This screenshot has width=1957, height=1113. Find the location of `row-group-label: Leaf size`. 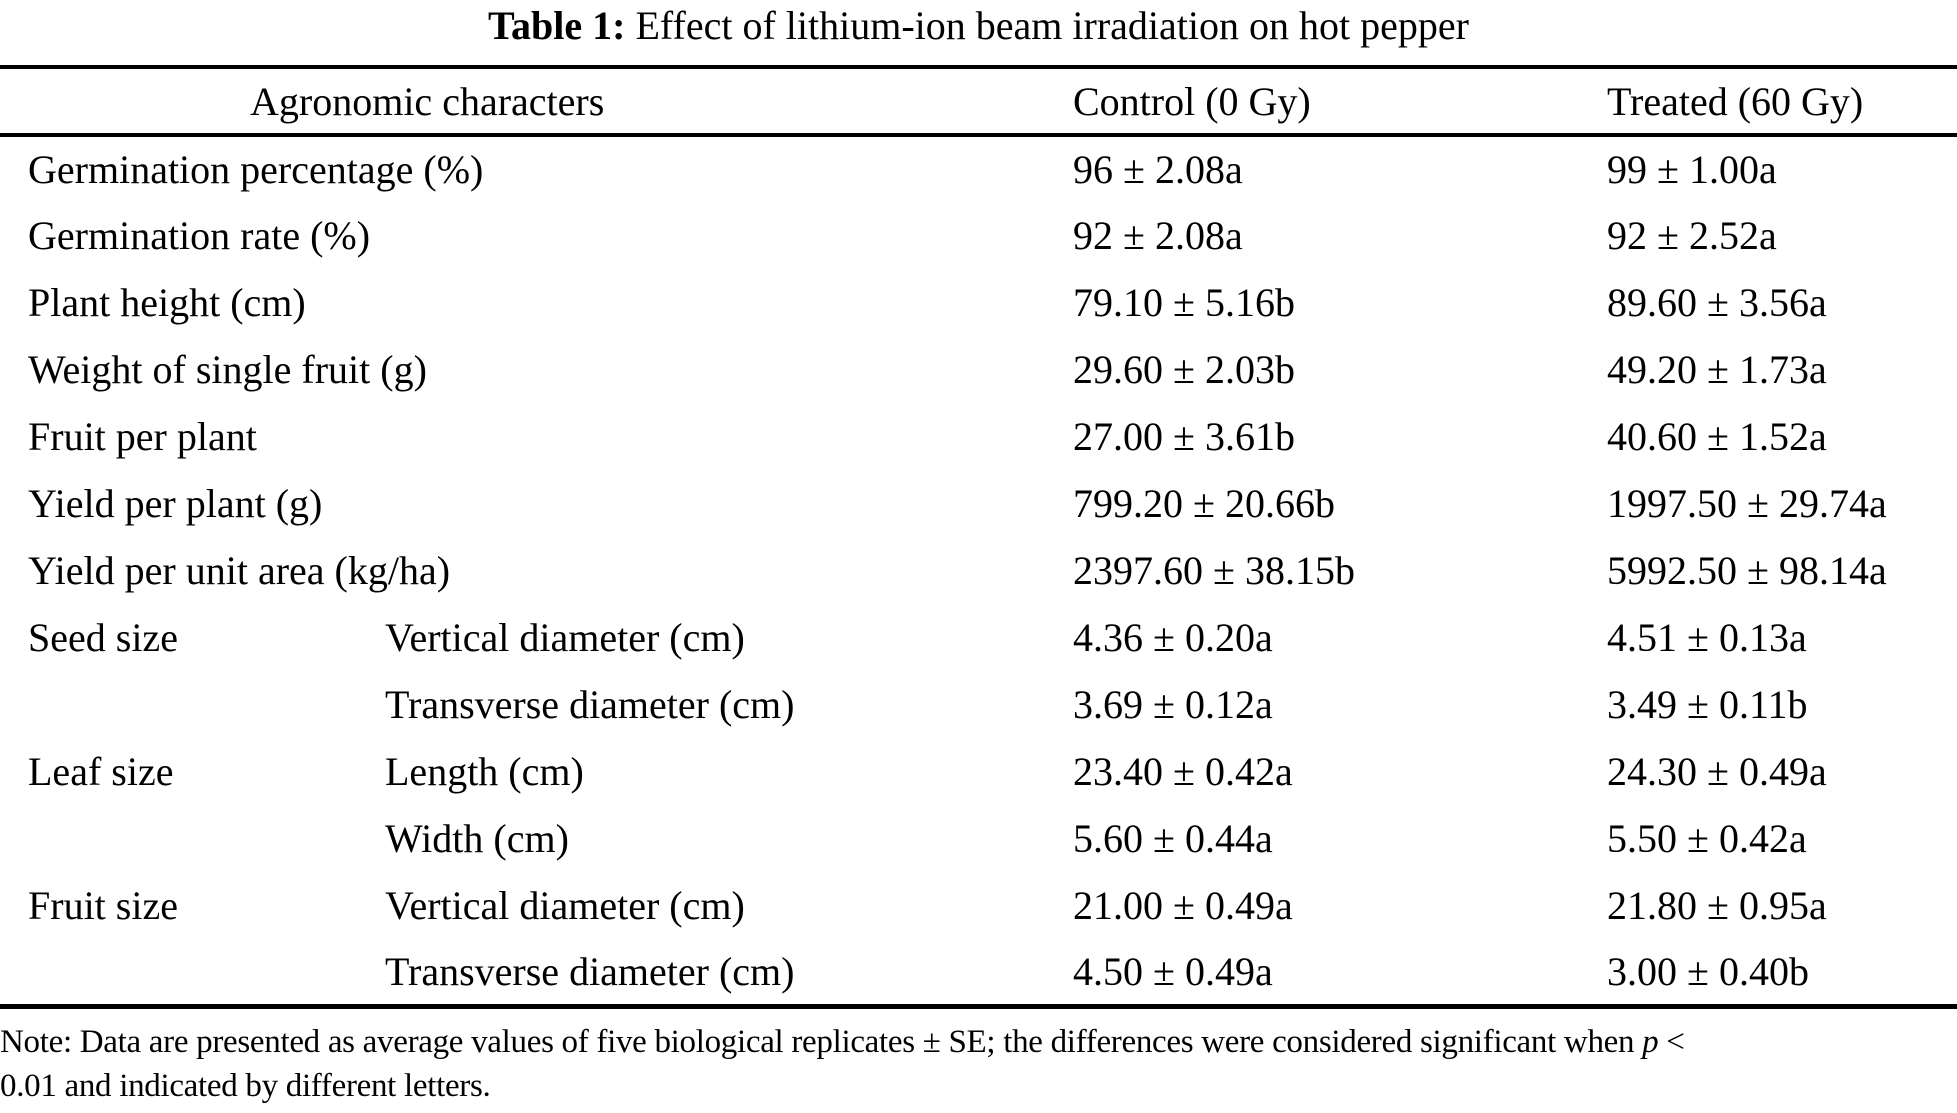

row-group-label: Leaf size is located at coordinates (101, 771).